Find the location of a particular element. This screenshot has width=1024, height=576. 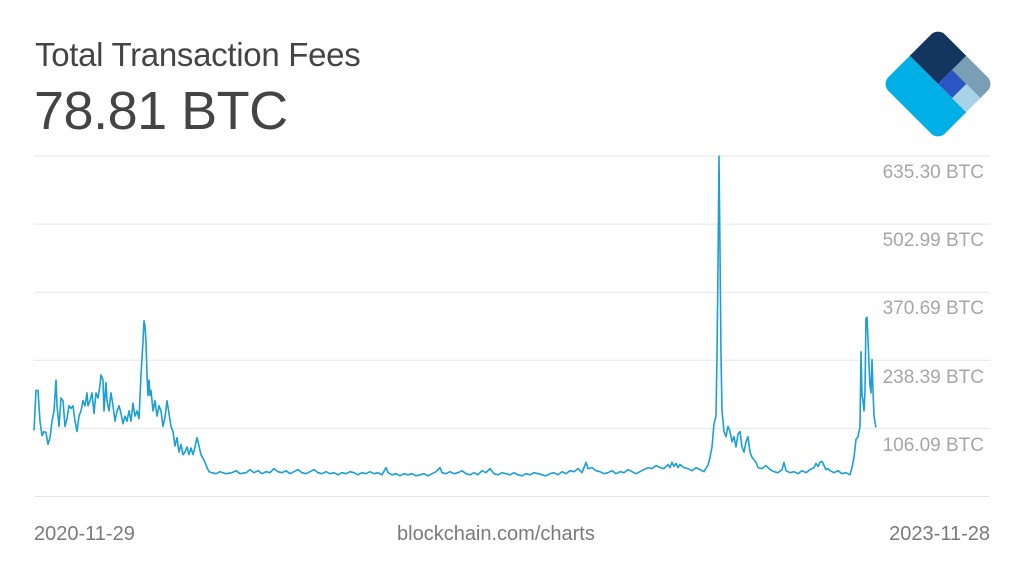

start-date: 2020-11-29 is located at coordinates (84, 534).